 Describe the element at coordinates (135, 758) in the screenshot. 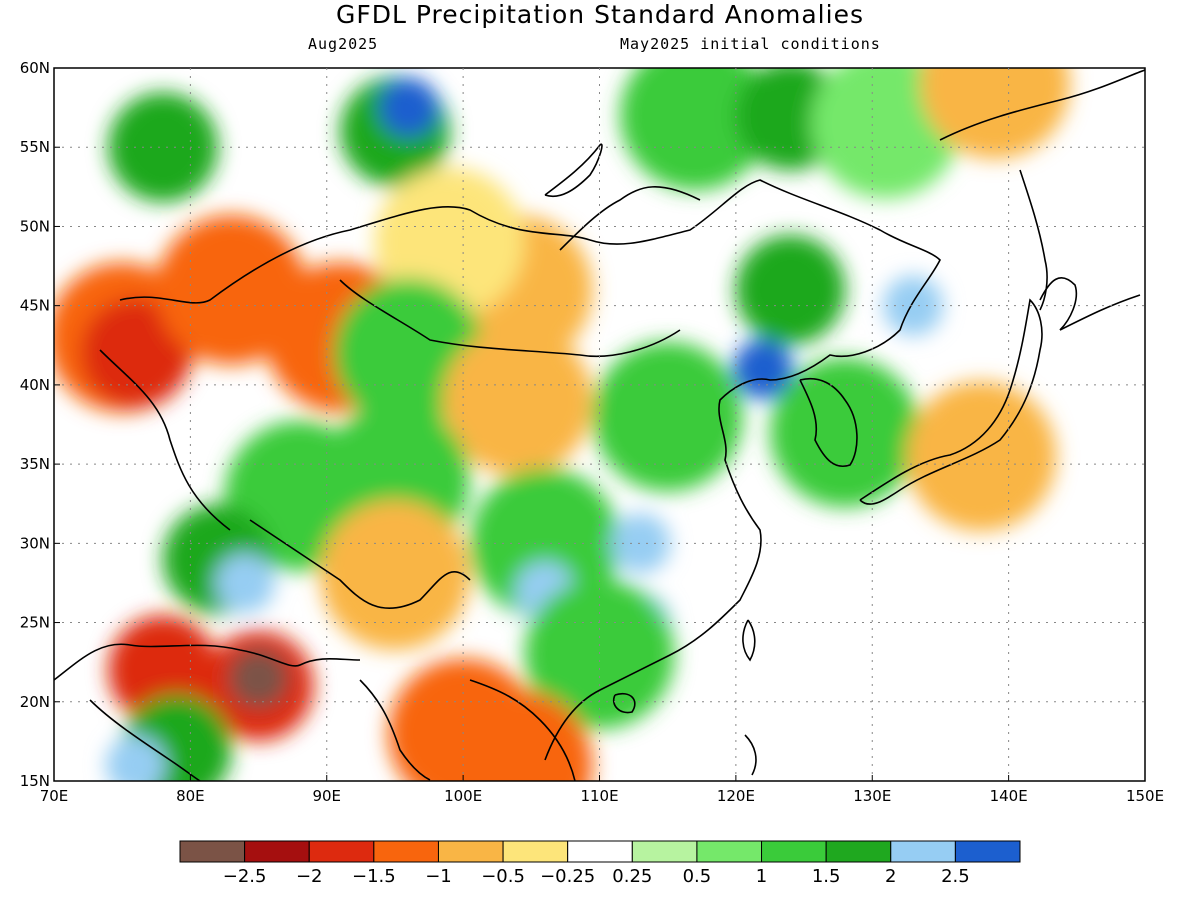

I see `anomaly-india-south-blue` at that location.